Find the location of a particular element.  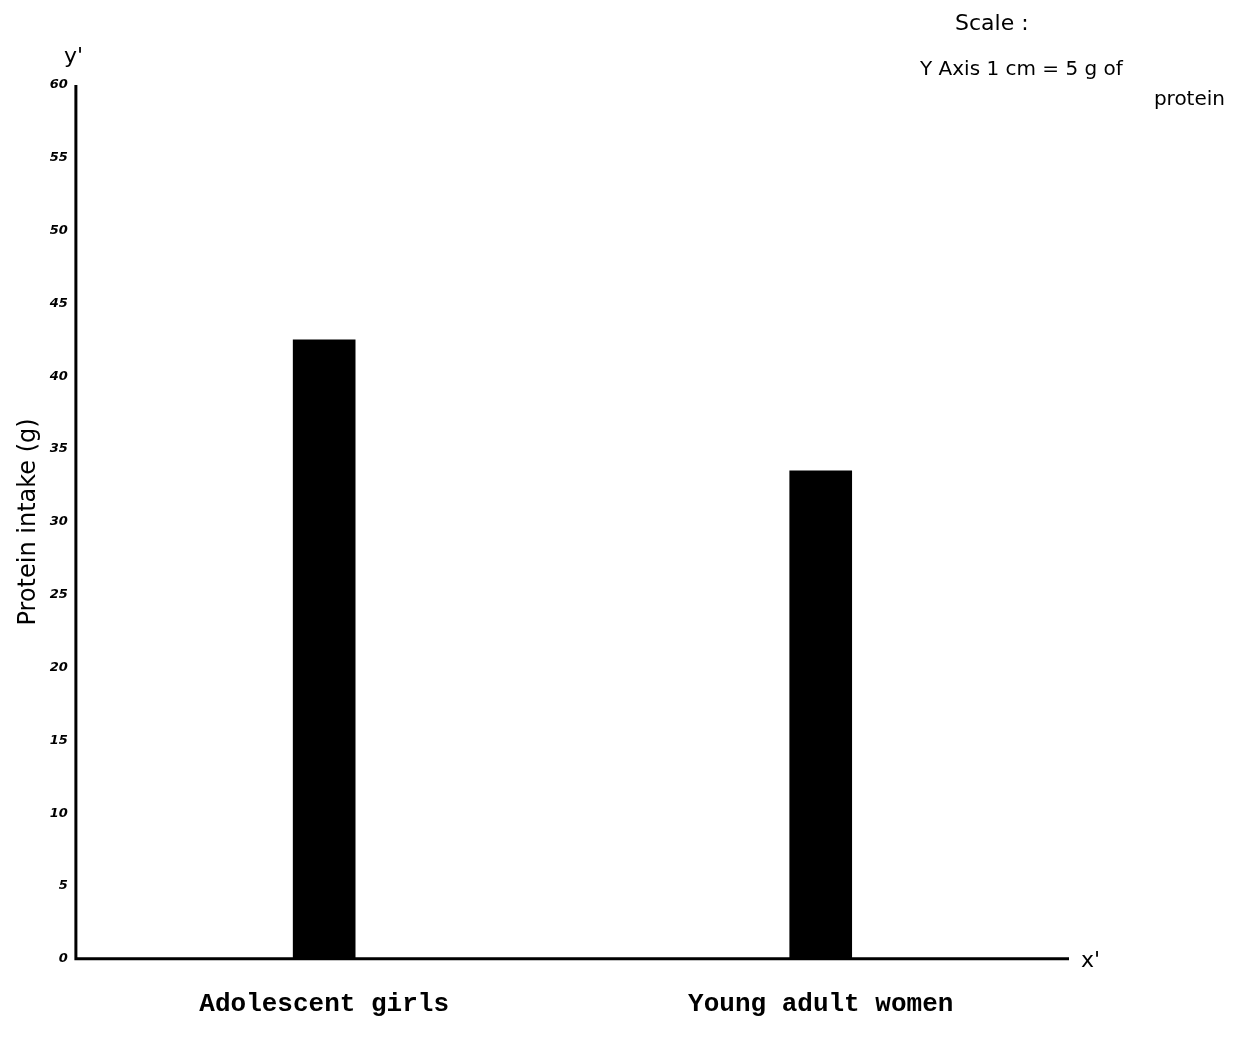

text: x' is located at coordinates (1091, 959).